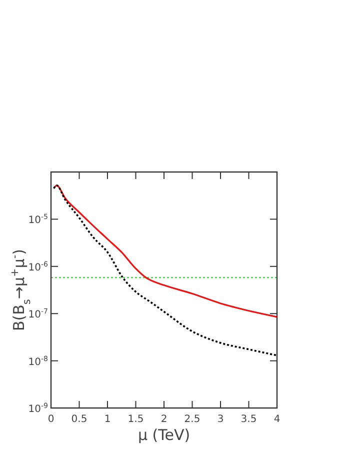  Describe the element at coordinates (136, 419) in the screenshot. I see `x-tick-label: 1.5` at that location.